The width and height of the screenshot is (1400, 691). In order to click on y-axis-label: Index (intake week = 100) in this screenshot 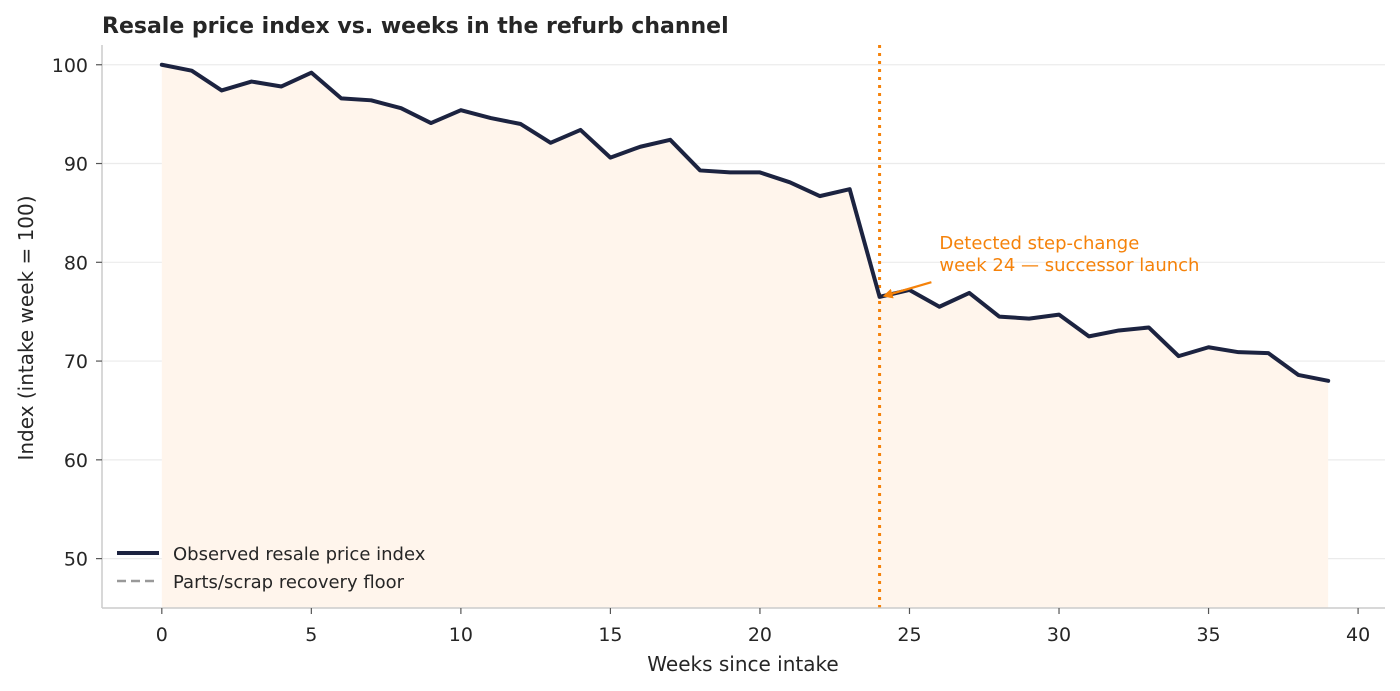, I will do `click(26, 327)`.